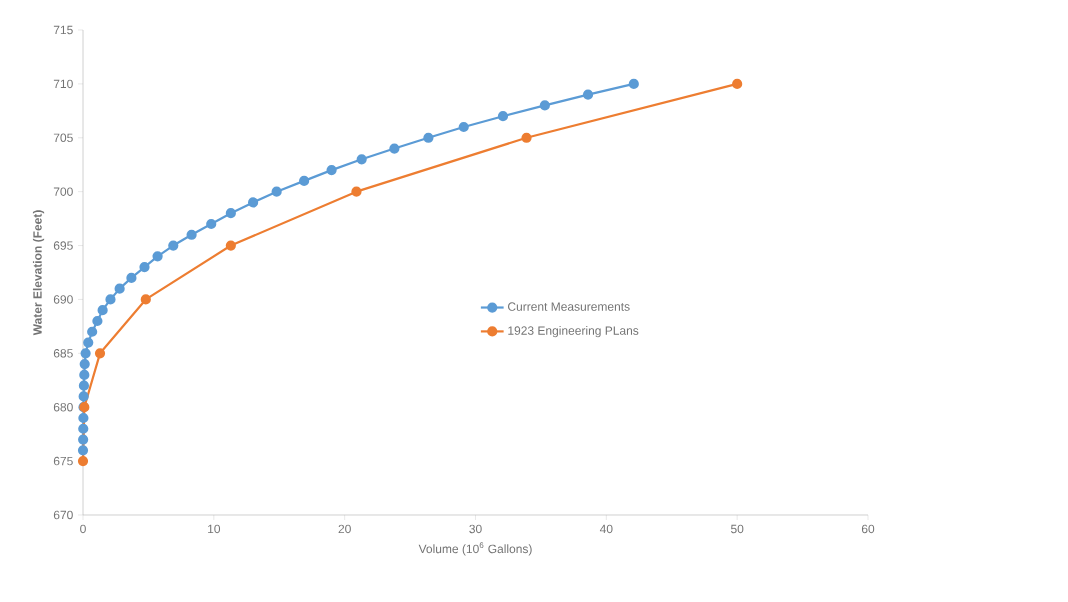 Image resolution: width=1068 pixels, height=602 pixels. Describe the element at coordinates (63, 138) in the screenshot. I see `y-tick-label: 705` at that location.